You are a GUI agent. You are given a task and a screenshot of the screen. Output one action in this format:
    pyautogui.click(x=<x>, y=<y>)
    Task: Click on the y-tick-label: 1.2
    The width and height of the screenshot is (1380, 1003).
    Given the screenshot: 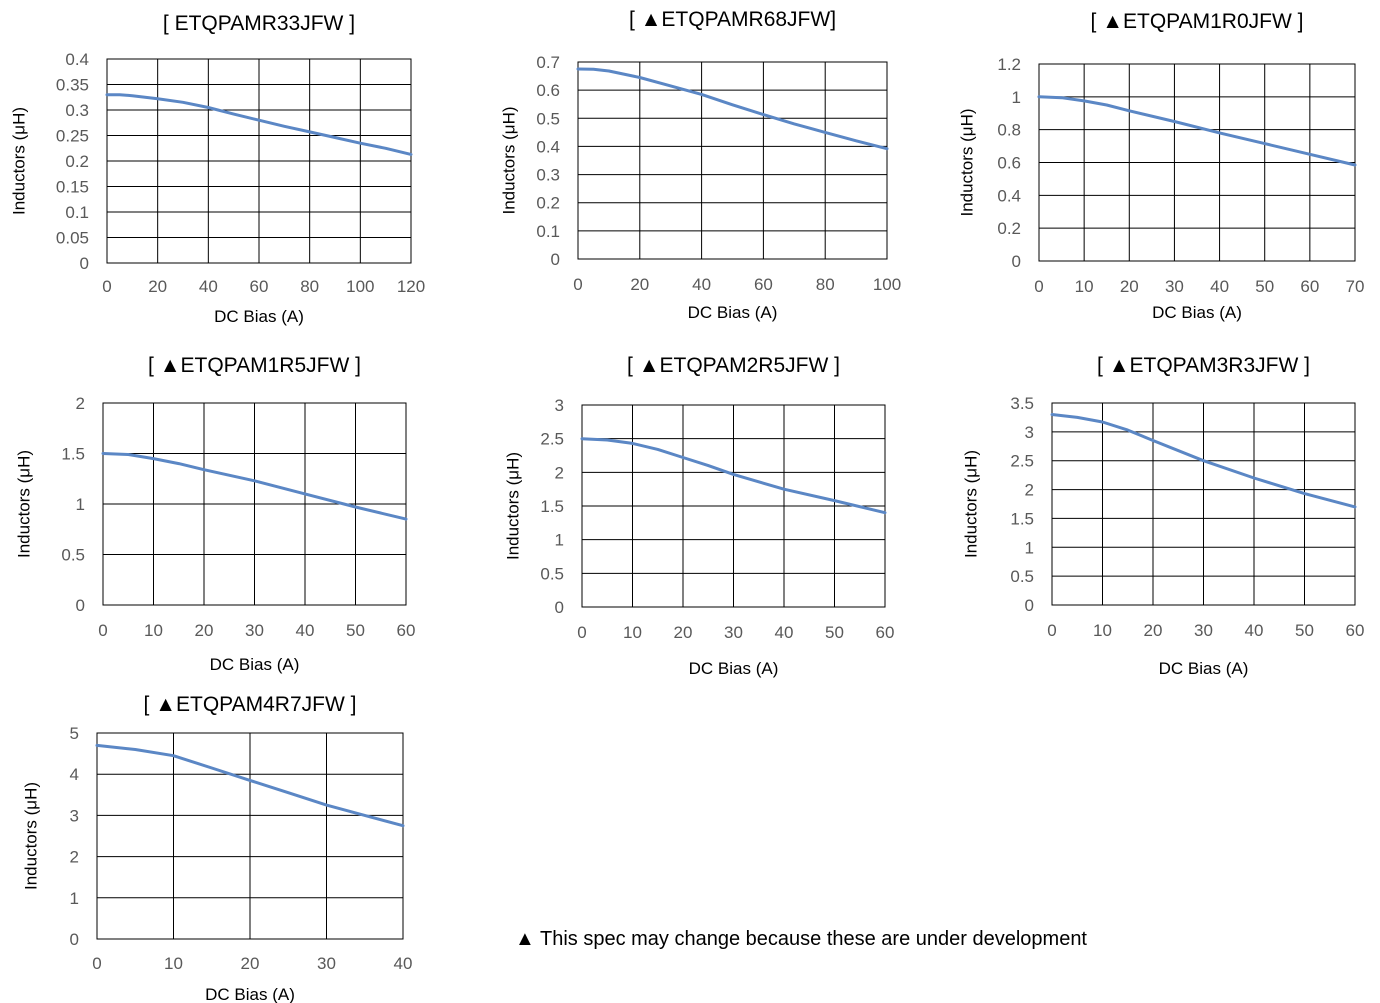 What is the action you would take?
    pyautogui.click(x=1009, y=64)
    